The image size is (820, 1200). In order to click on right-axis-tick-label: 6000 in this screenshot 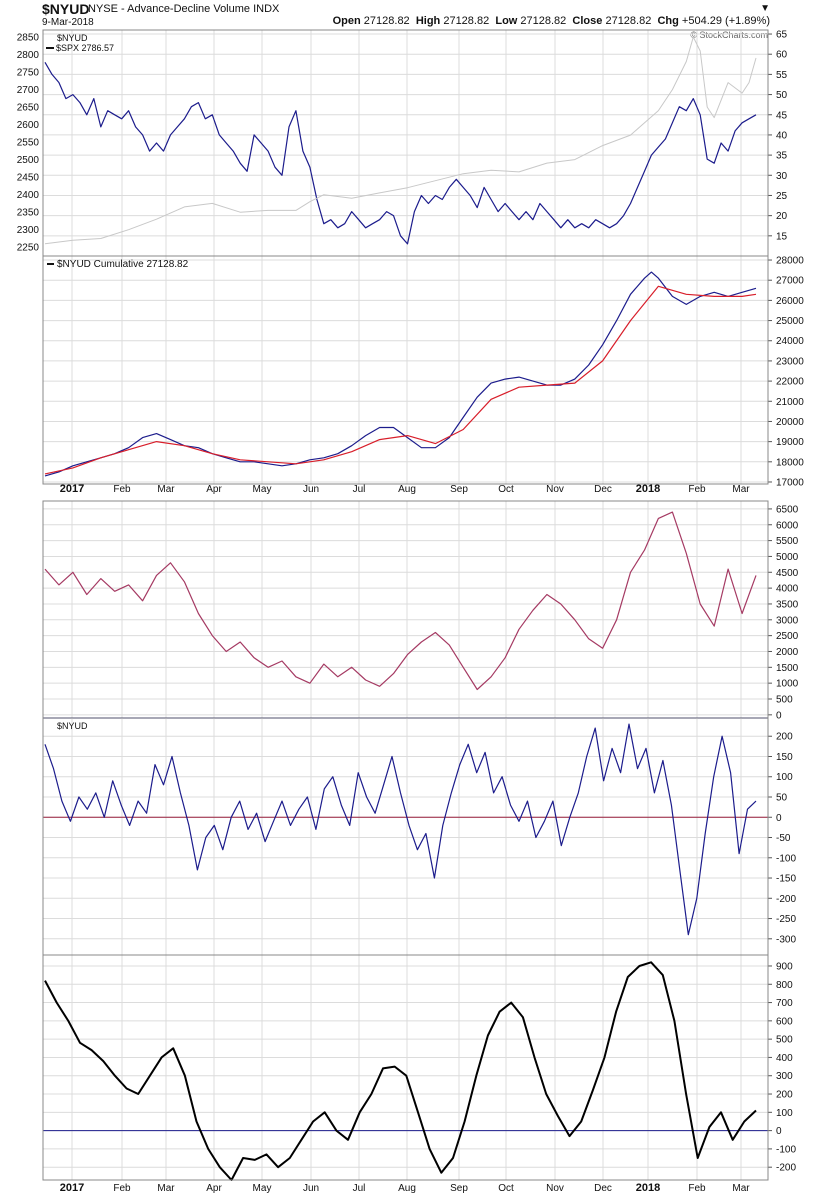, I will do `click(787, 525)`.